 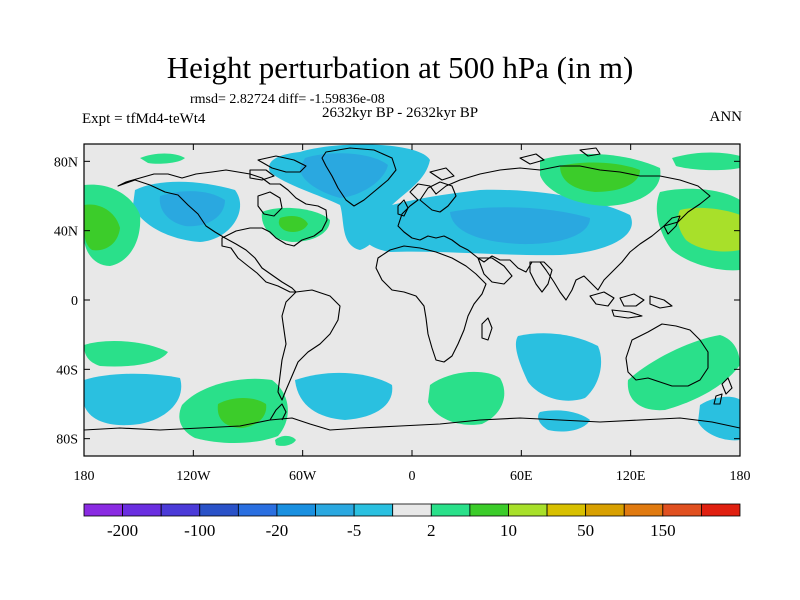 I want to click on anomaly-southern-ocean-negative, so click(x=344, y=396).